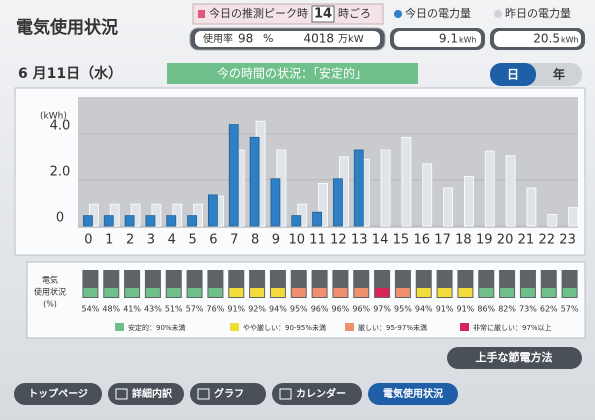 This screenshot has width=595, height=420. I want to click on x-tick-label: 17, so click(442, 240).